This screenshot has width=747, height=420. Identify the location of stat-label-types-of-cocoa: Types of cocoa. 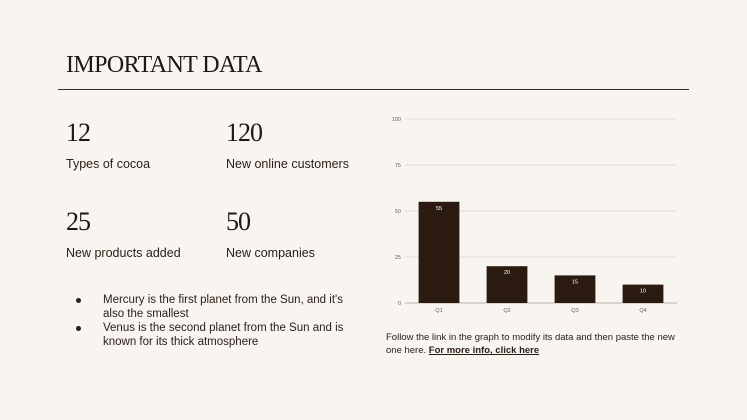
(108, 164).